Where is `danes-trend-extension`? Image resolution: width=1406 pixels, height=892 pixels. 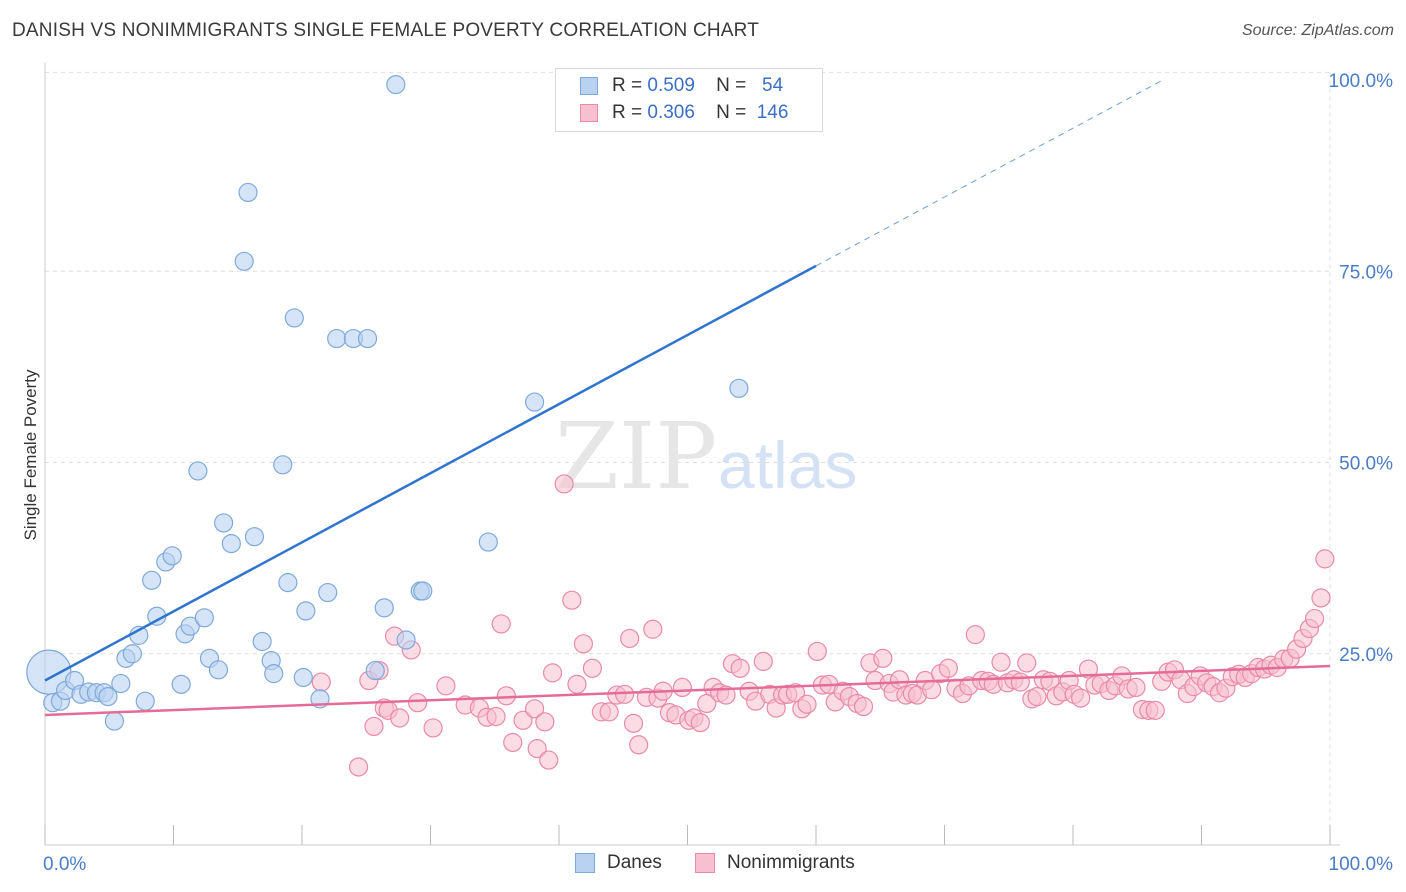
danes-trend-extension is located at coordinates (989, 173).